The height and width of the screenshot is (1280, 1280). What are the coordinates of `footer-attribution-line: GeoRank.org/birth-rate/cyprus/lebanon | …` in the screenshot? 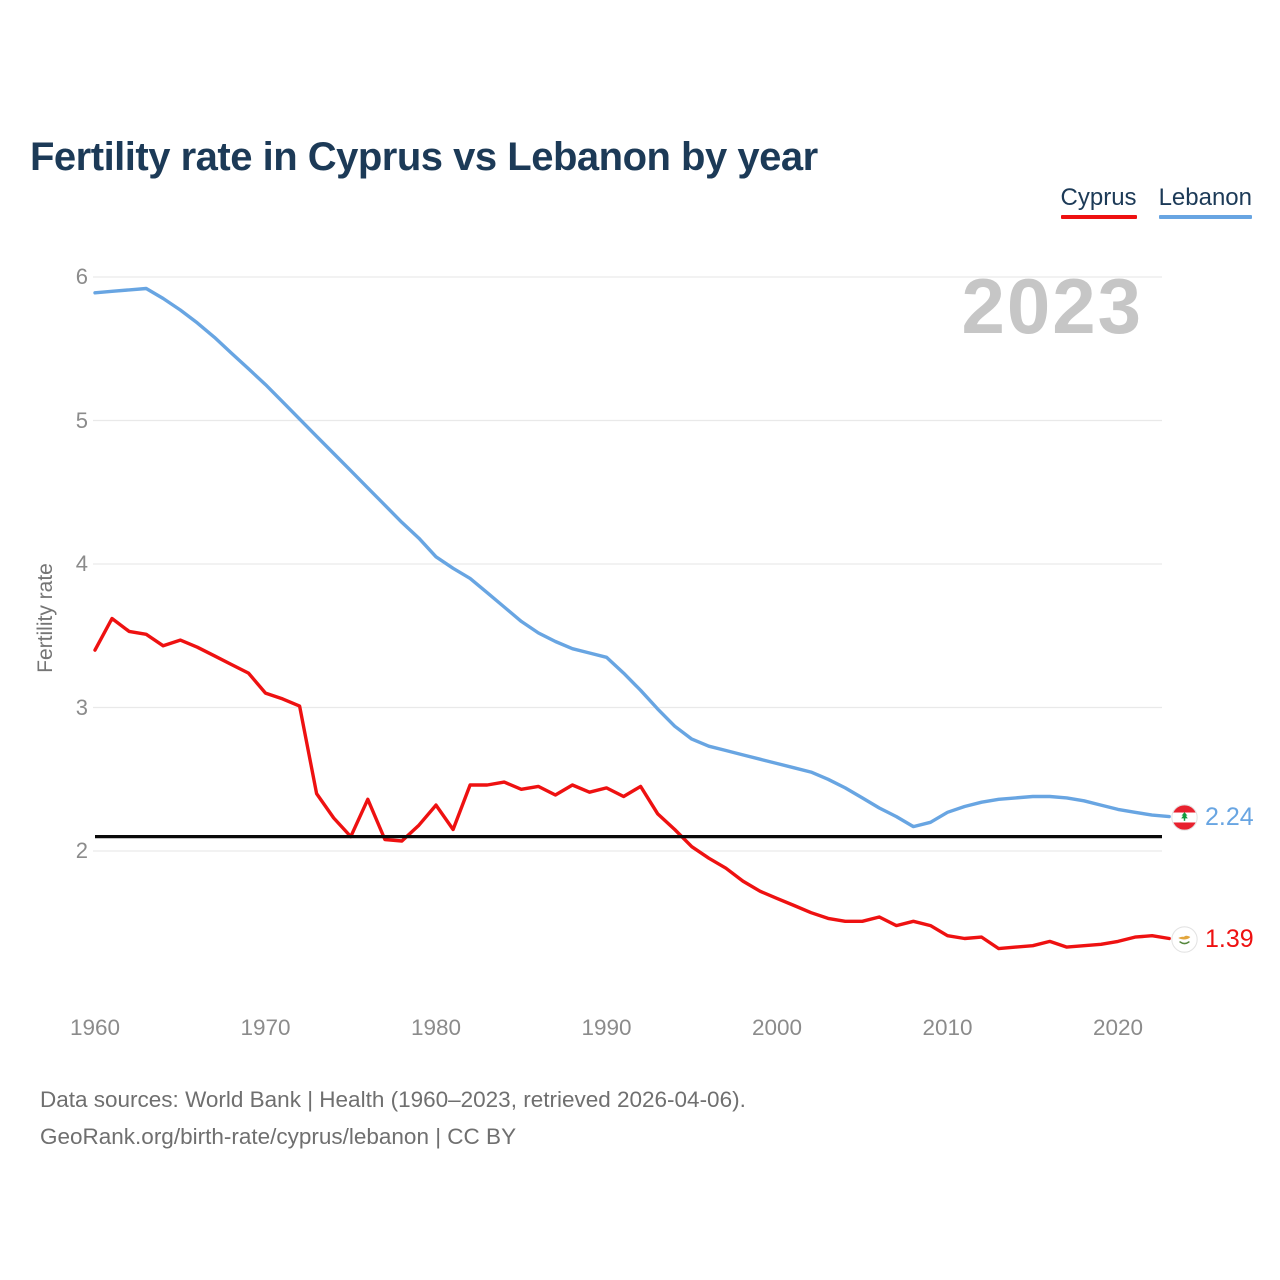 It's located at (278, 1136).